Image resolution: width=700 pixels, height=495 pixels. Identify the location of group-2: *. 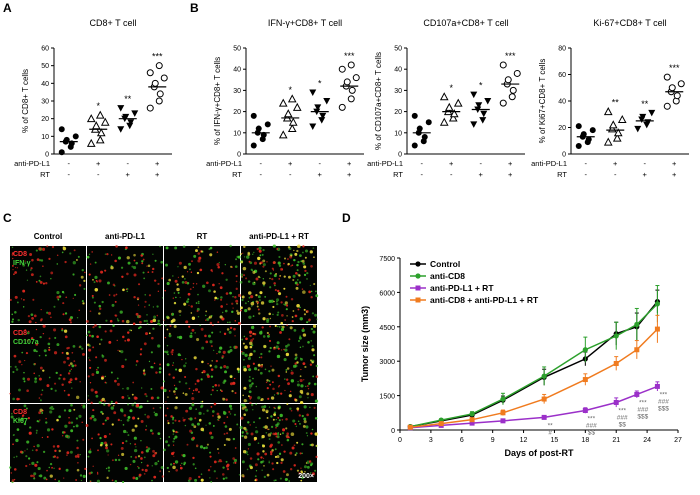
(98, 124).